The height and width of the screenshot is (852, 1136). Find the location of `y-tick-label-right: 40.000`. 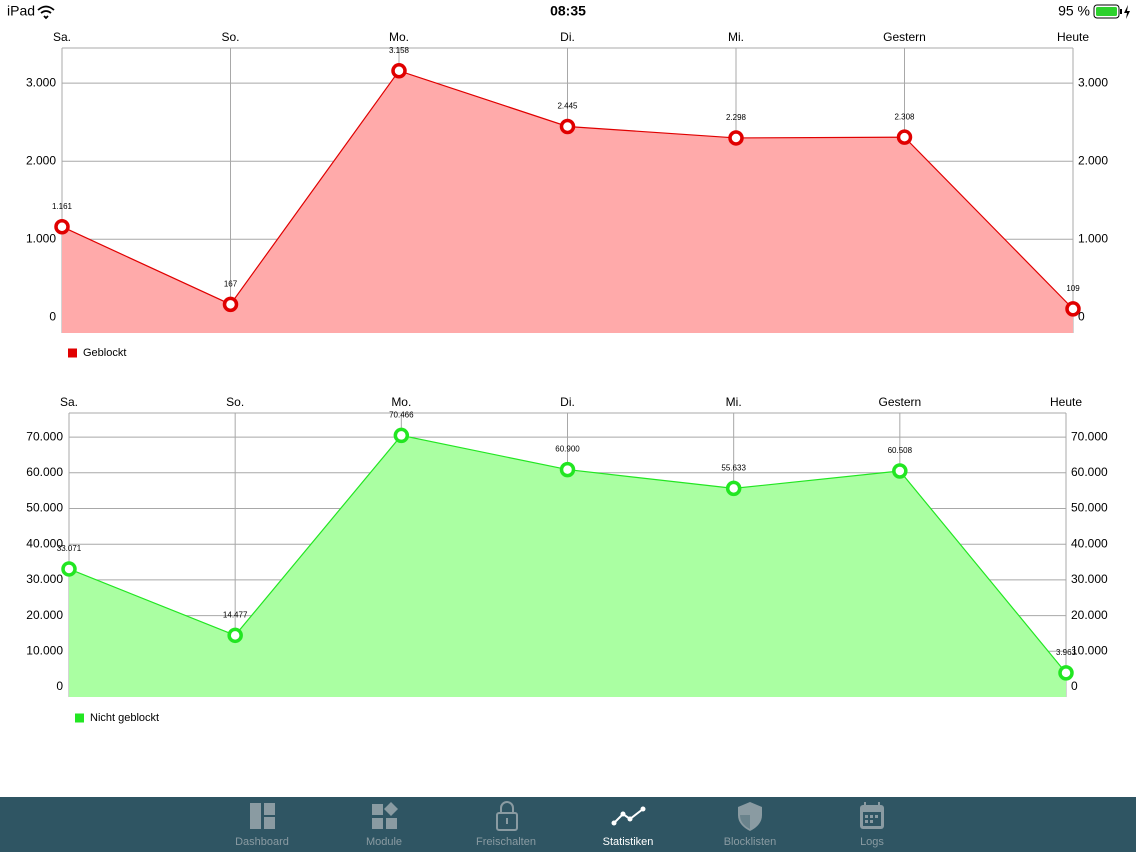

y-tick-label-right: 40.000 is located at coordinates (1089, 543).